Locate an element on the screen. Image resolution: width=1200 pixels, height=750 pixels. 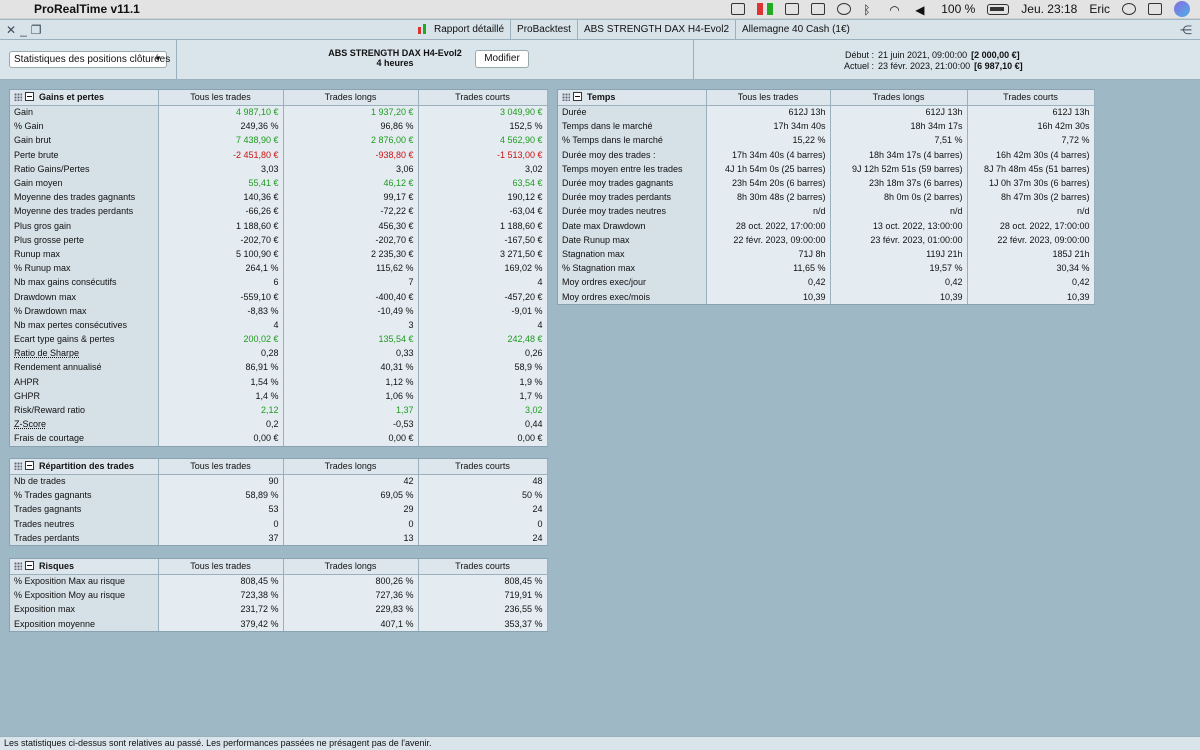
row-label: Z-Score is located at coordinates (84, 424).